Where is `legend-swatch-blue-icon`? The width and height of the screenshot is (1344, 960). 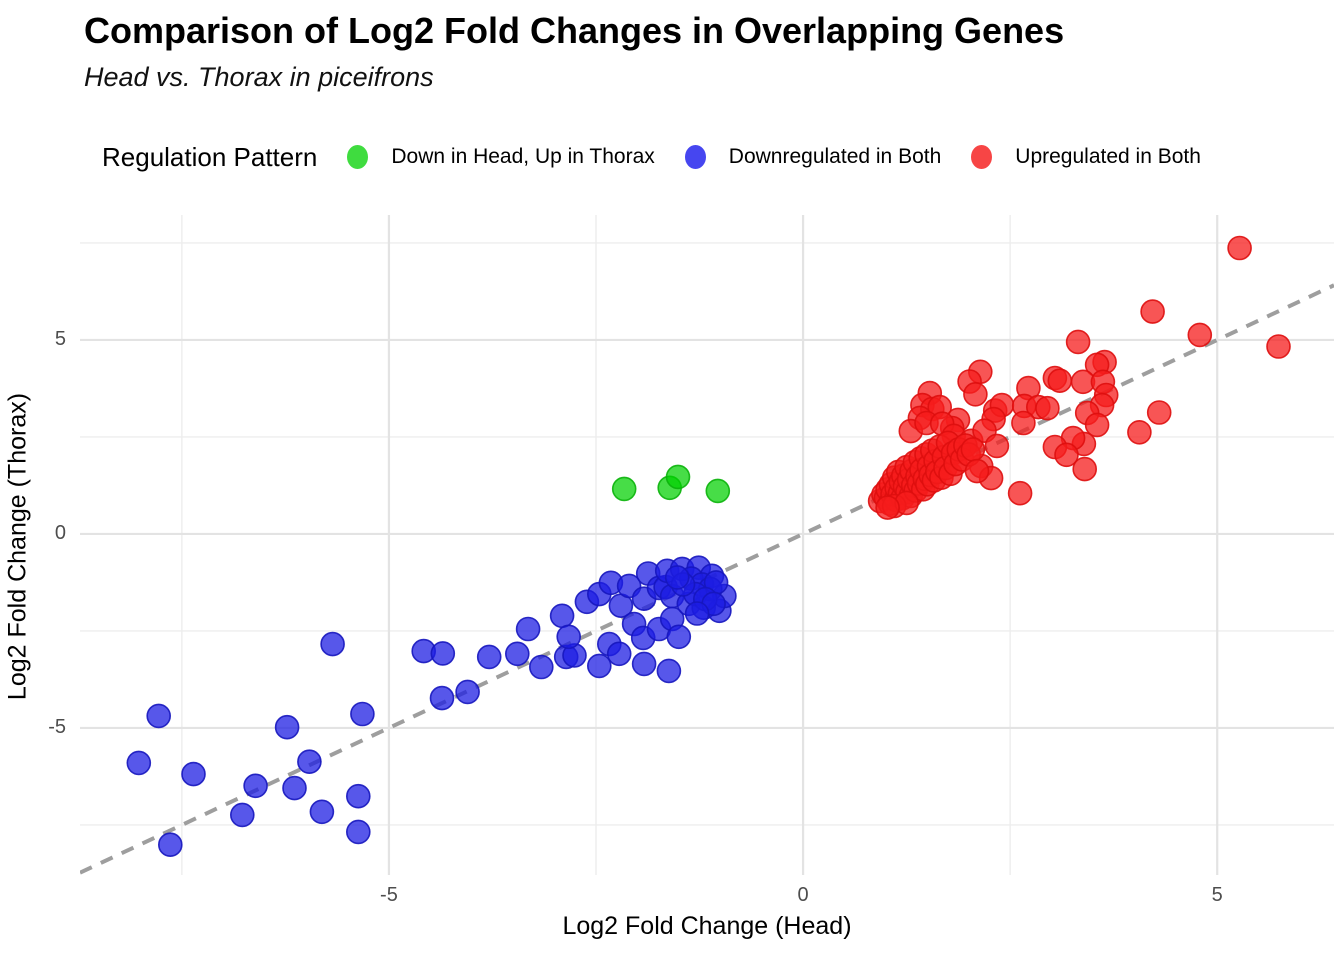 legend-swatch-blue-icon is located at coordinates (695, 157).